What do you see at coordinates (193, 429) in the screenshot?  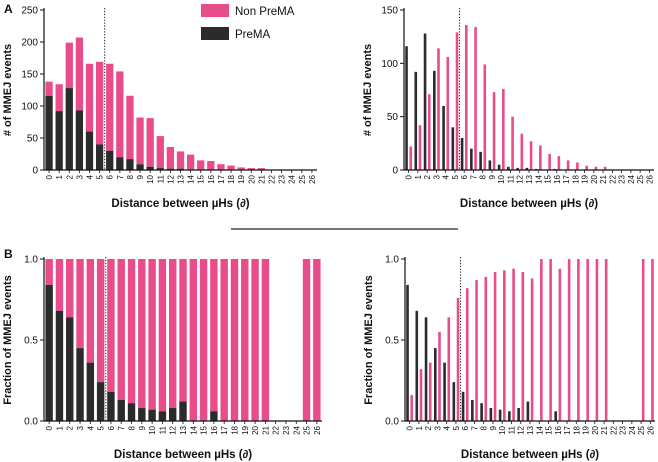 I see `x-tick-label: 14` at bounding box center [193, 429].